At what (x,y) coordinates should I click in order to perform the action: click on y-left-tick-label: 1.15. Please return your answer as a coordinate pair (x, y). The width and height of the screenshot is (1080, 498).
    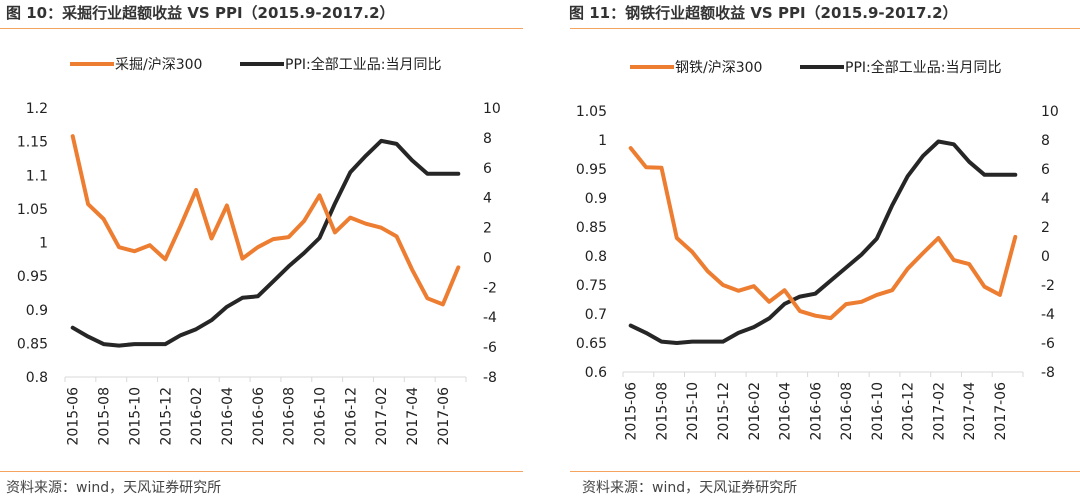
    Looking at the image, I should click on (32, 143).